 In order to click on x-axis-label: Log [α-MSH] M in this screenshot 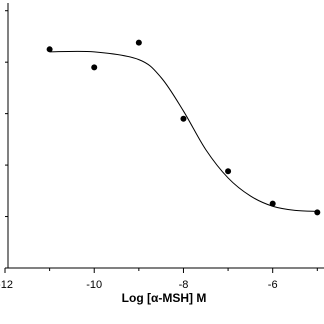, I will do `click(164, 298)`.